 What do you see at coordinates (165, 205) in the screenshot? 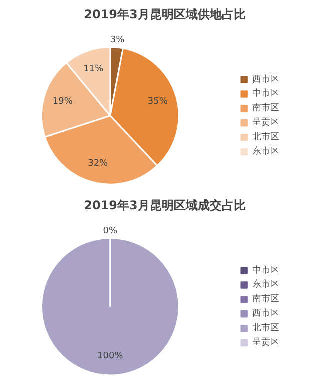
I see `chart-title: 2019年3月昆明区域成交占比` at bounding box center [165, 205].